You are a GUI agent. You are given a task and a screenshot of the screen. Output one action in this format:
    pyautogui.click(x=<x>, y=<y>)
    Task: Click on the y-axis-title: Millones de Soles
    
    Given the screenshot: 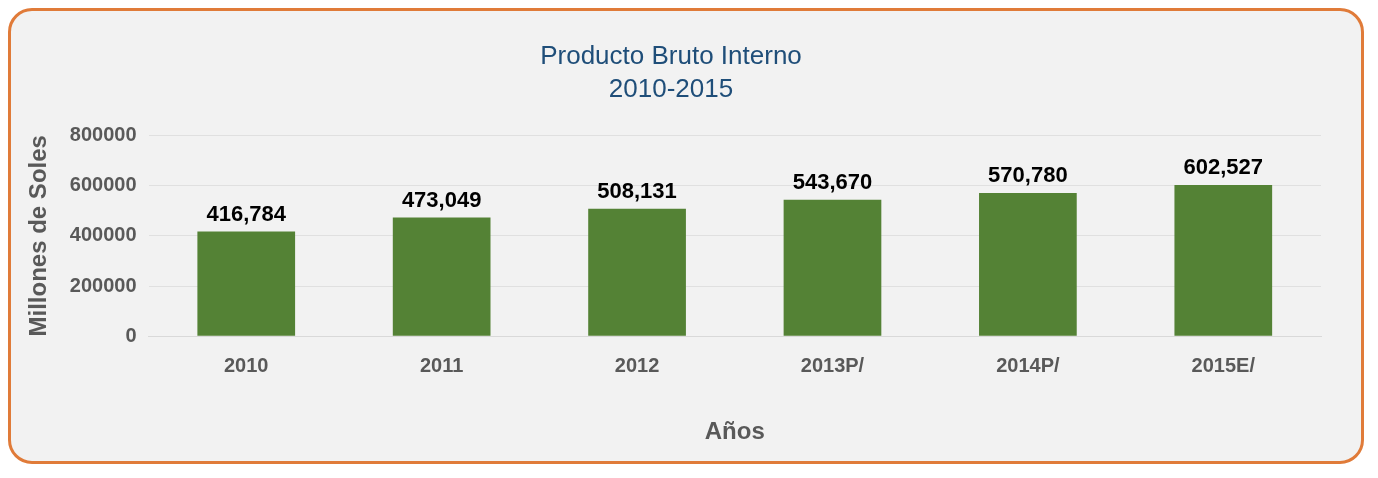 What is the action you would take?
    pyautogui.click(x=38, y=236)
    